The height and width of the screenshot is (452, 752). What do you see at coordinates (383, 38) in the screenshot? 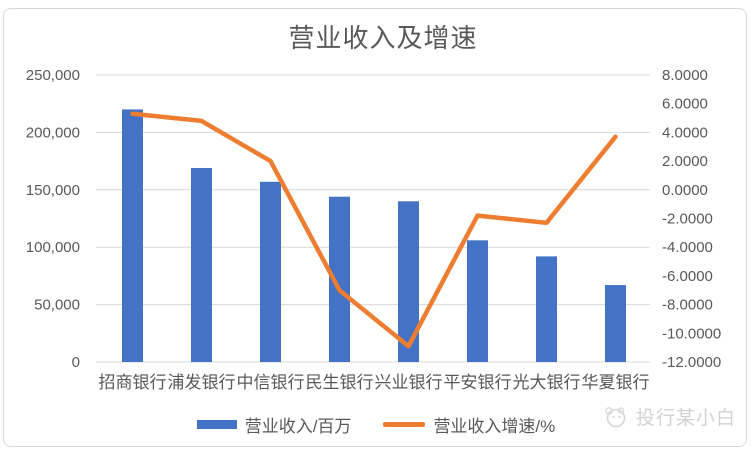
I see `chart-title: 营业收入及增速` at bounding box center [383, 38].